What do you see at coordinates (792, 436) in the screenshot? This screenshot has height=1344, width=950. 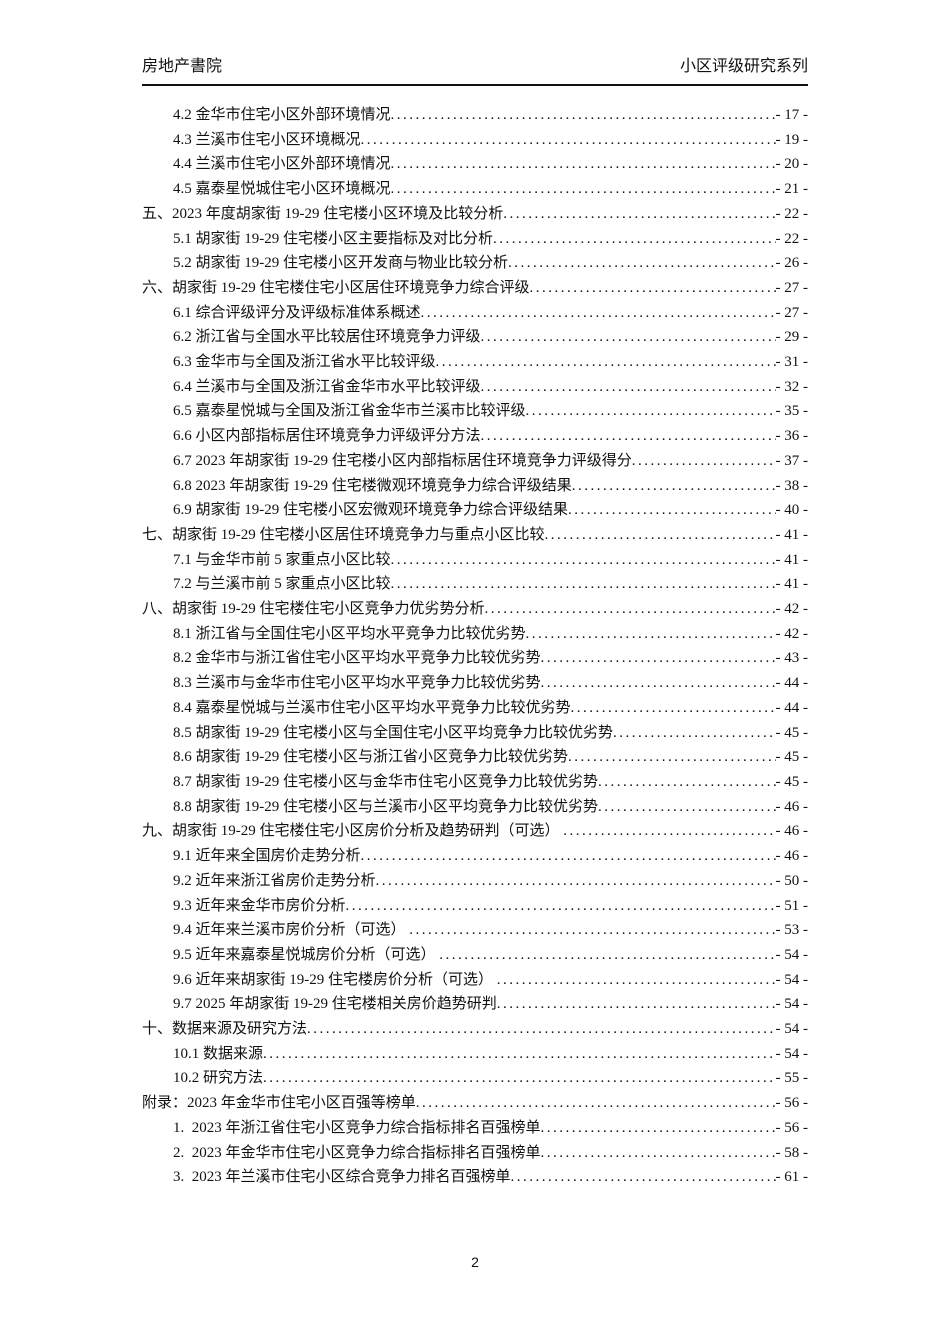 I see `toc-entry-page: - 36 -` at bounding box center [792, 436].